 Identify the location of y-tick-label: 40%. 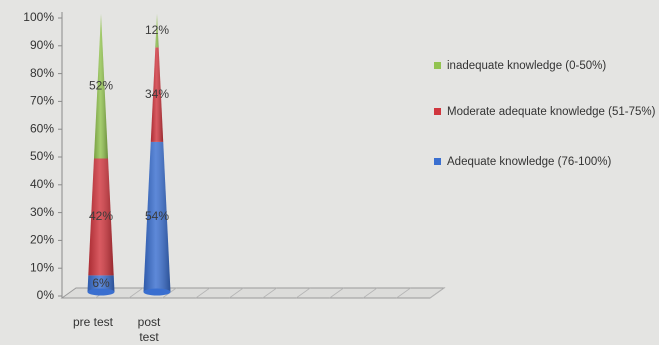
(42, 184).